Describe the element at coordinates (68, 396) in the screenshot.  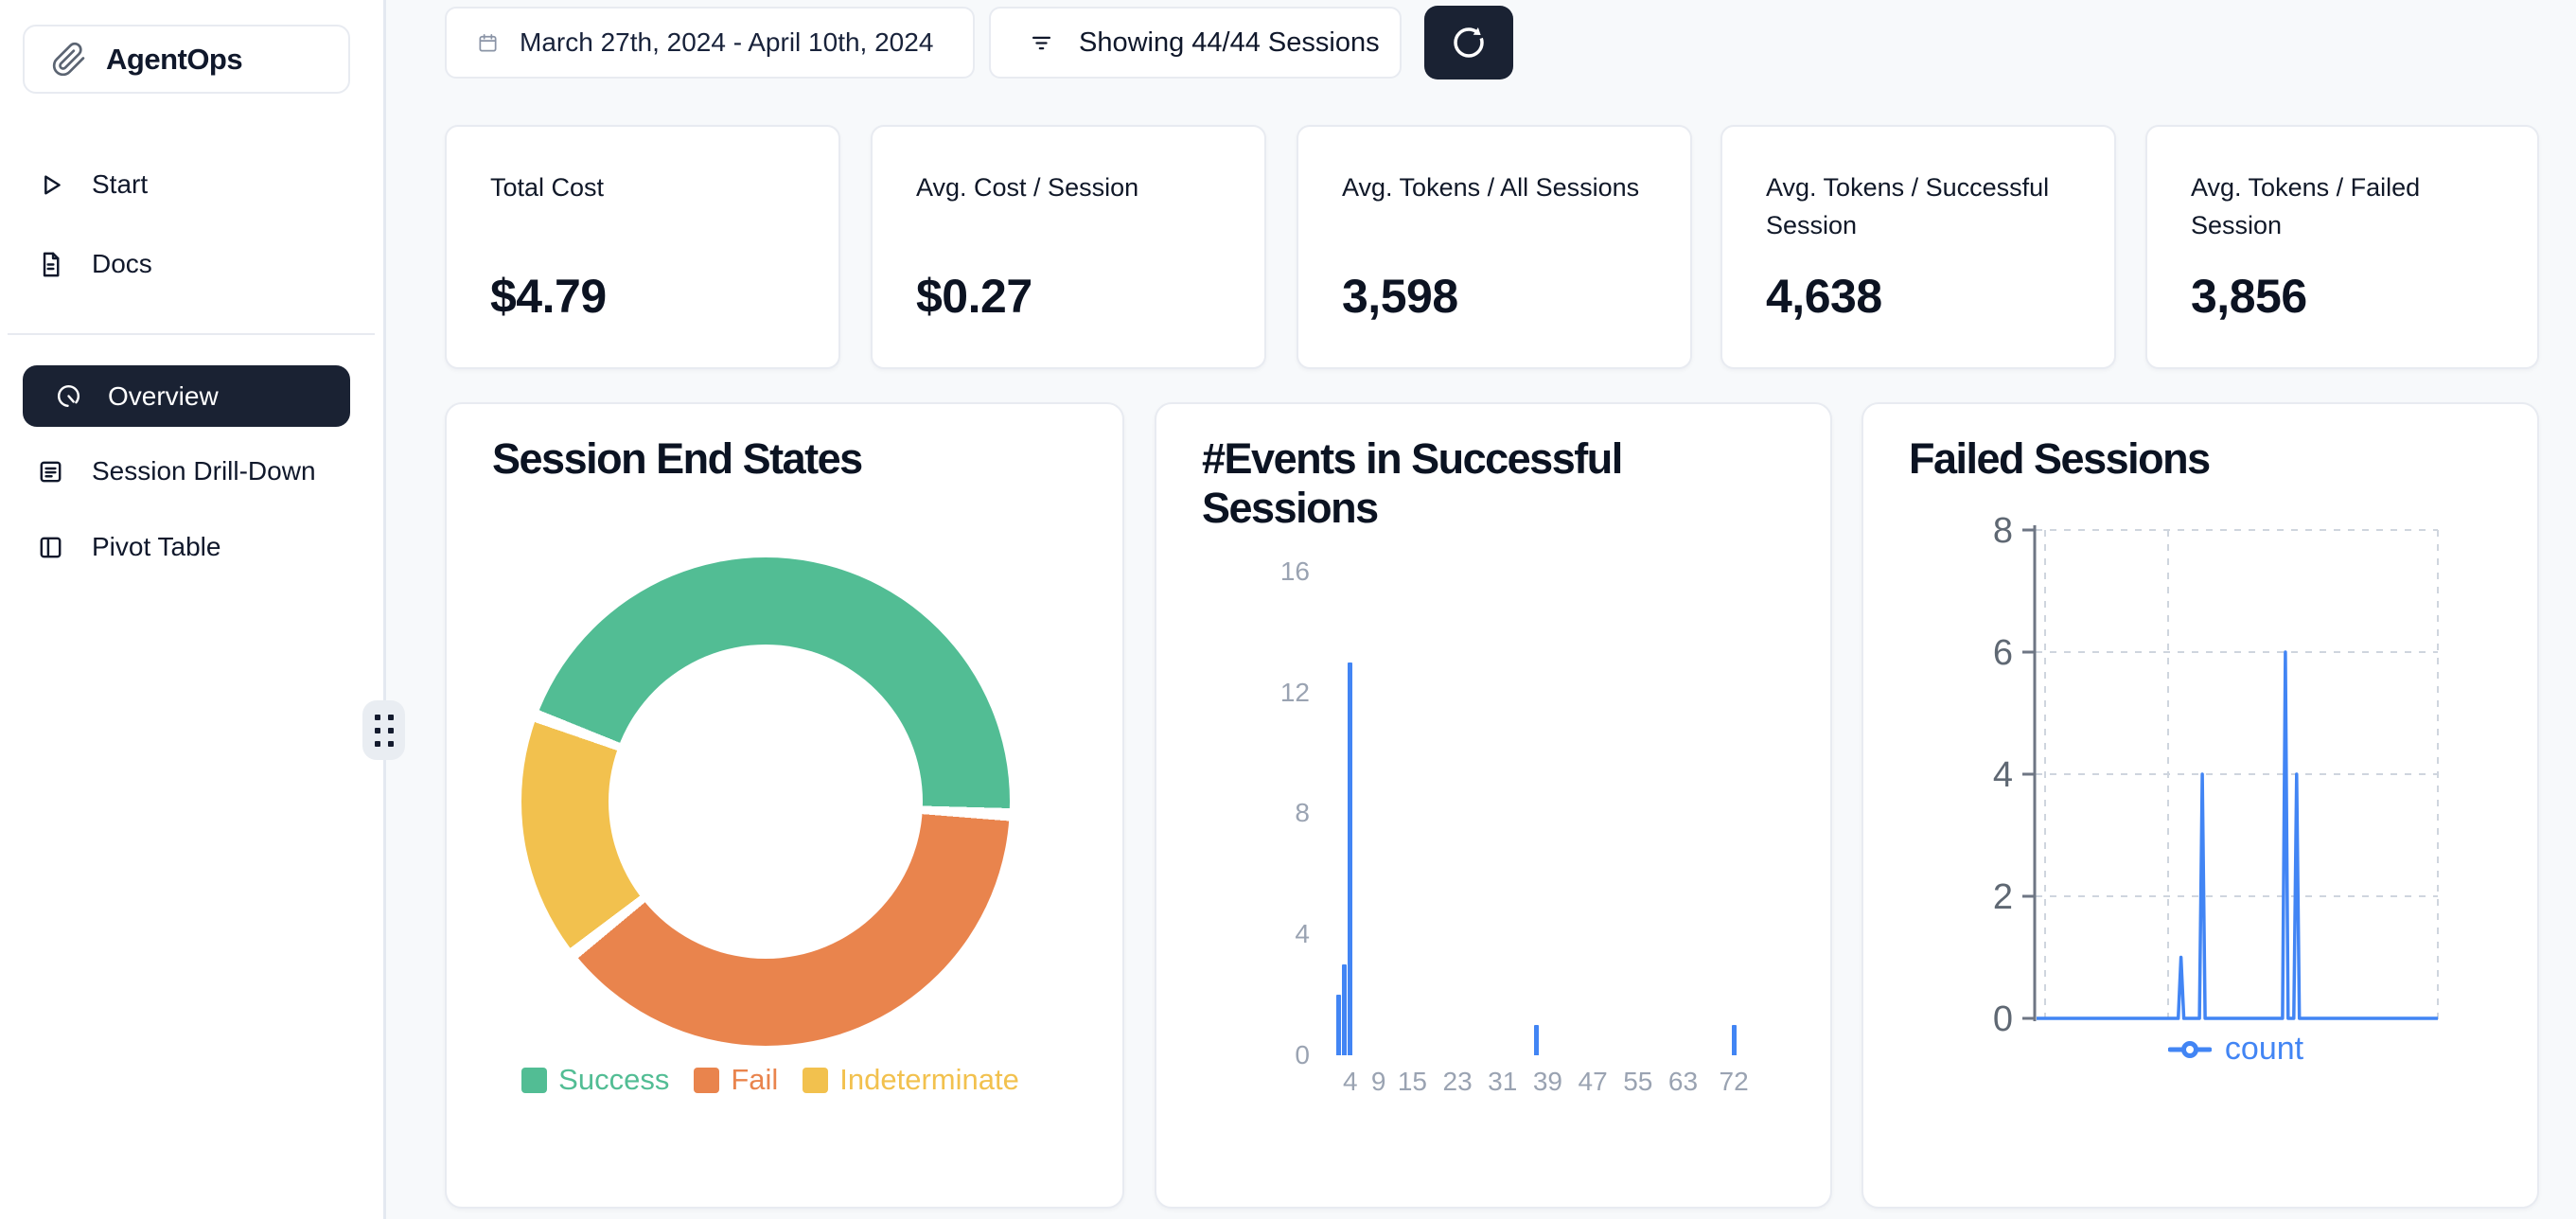
I see `gauge-icon` at that location.